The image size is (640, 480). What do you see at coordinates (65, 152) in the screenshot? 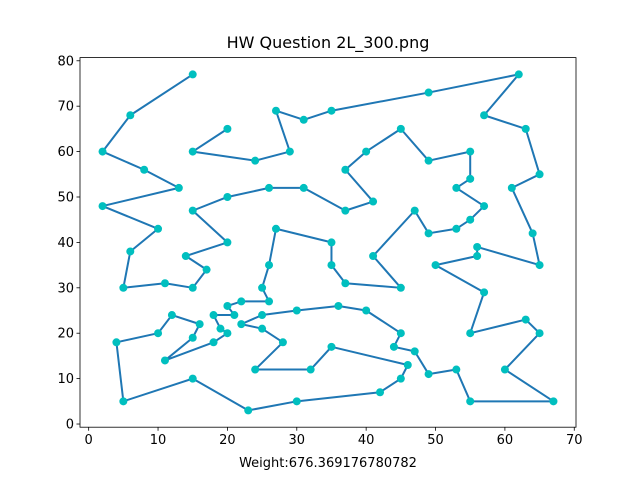
I see `y-tick-label: 60` at bounding box center [65, 152].